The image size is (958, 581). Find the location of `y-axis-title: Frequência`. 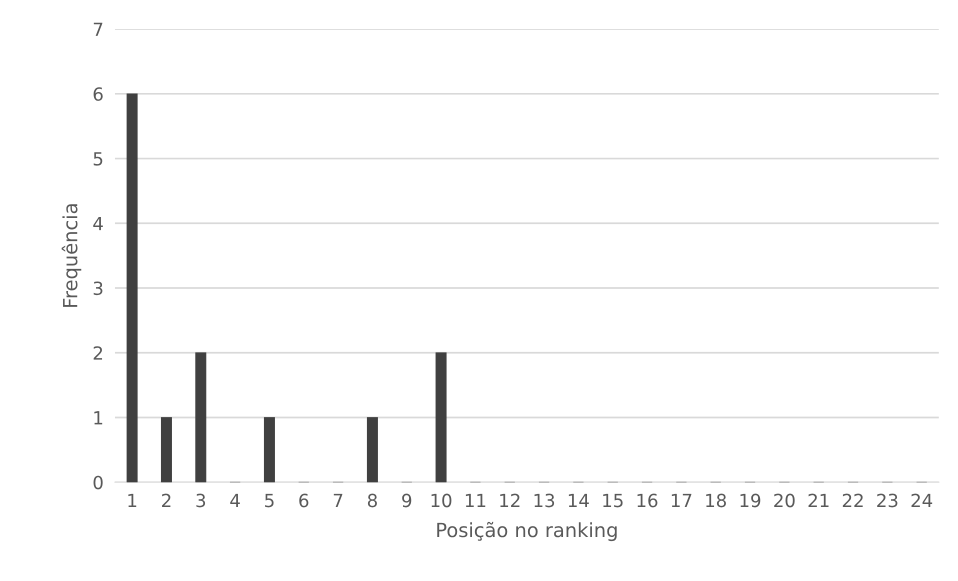

y-axis-title: Frequência is located at coordinates (72, 255).